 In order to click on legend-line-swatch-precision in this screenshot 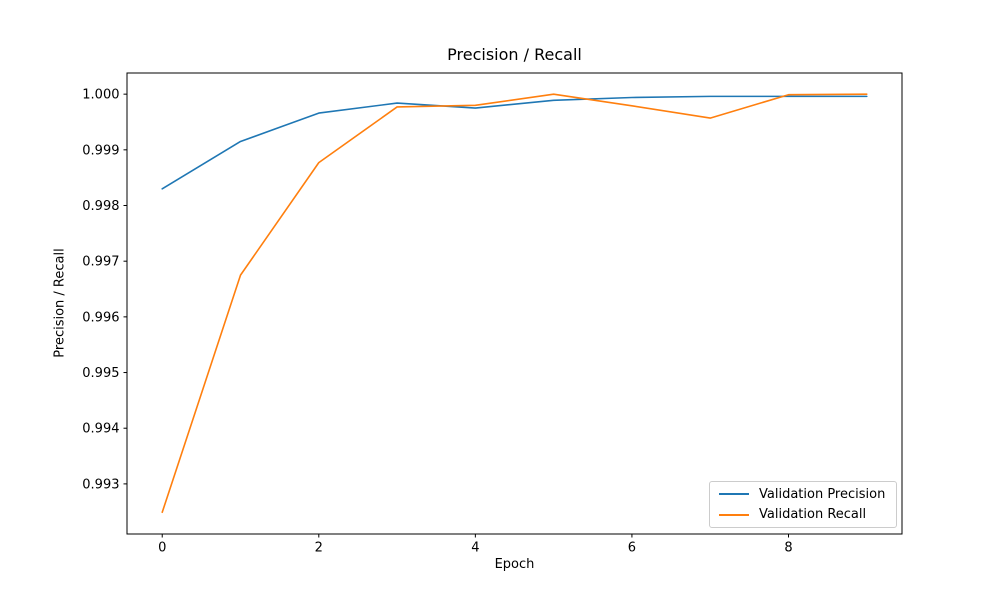, I will do `click(734, 494)`.